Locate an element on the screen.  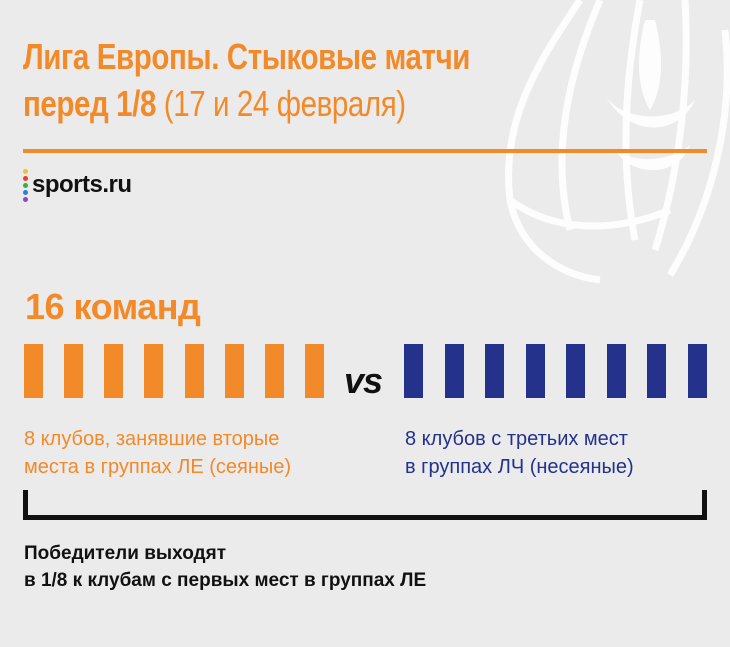
europa-league-trophy-watermark is located at coordinates (617, 142).